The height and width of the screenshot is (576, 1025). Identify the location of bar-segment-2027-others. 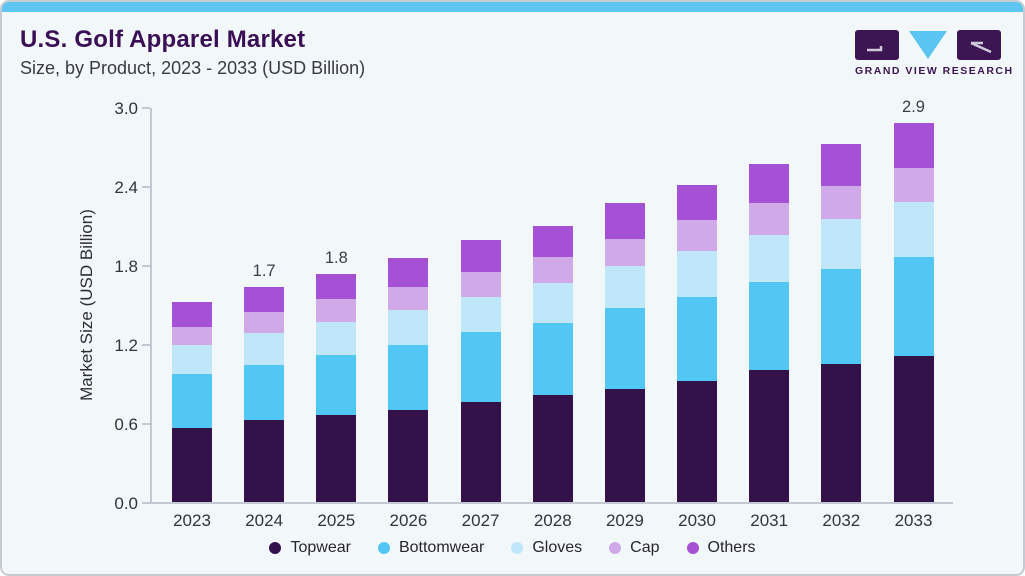
(480, 256).